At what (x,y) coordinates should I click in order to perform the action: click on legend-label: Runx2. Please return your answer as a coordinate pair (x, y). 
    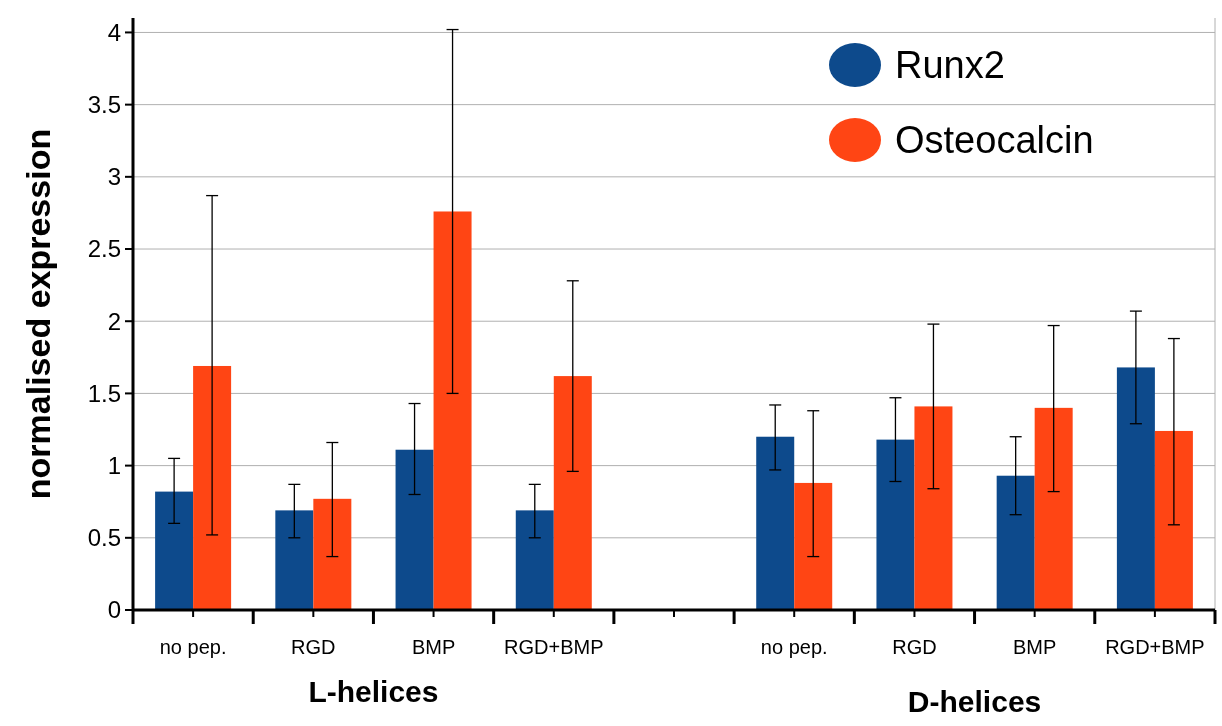
    Looking at the image, I should click on (950, 65).